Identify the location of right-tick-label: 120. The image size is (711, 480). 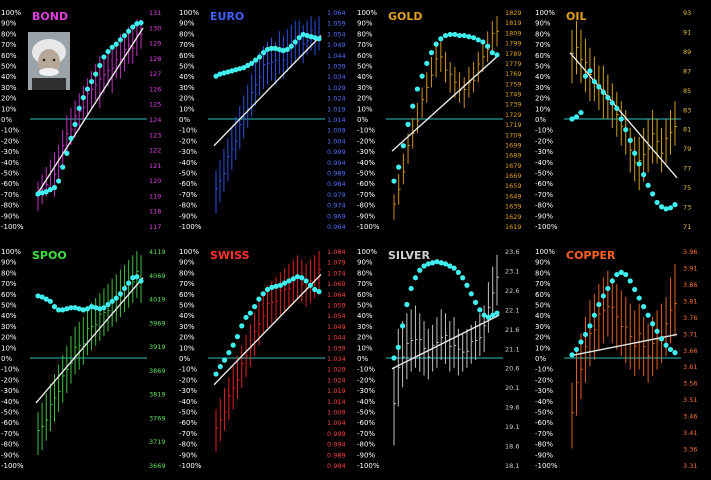
(155, 181).